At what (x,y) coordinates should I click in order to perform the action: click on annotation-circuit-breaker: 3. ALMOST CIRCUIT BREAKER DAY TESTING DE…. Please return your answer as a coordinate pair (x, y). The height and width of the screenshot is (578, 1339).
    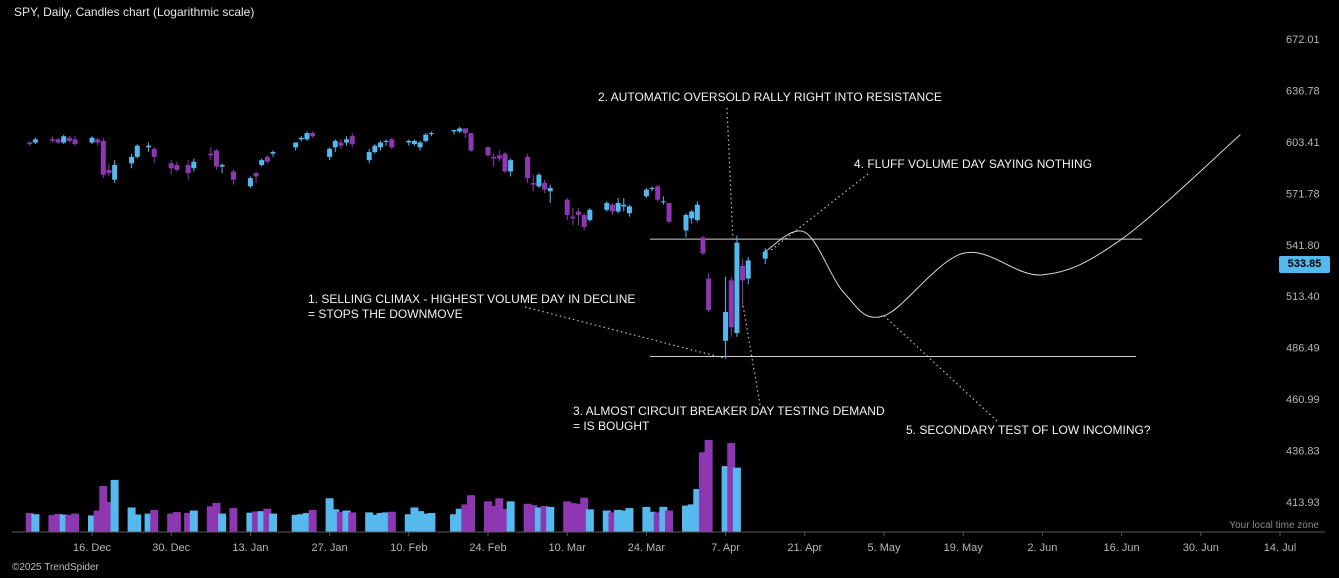
    Looking at the image, I should click on (730, 418).